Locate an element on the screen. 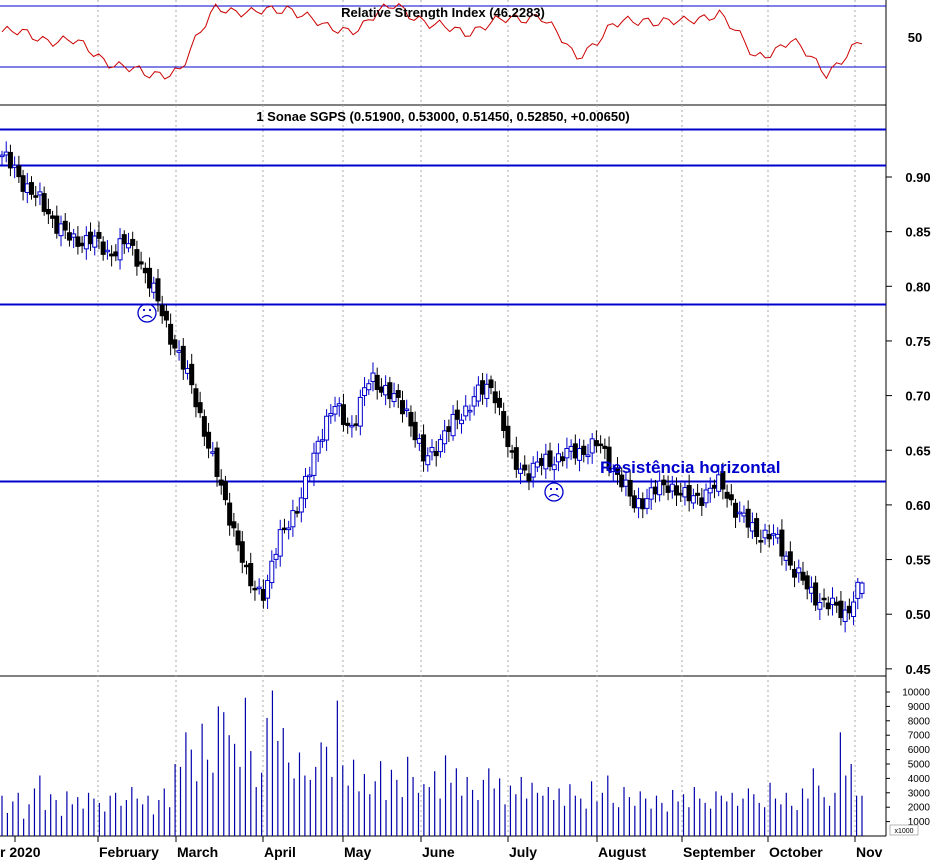 The width and height of the screenshot is (936, 860). price-tick-label: 0.80 is located at coordinates (917, 286).